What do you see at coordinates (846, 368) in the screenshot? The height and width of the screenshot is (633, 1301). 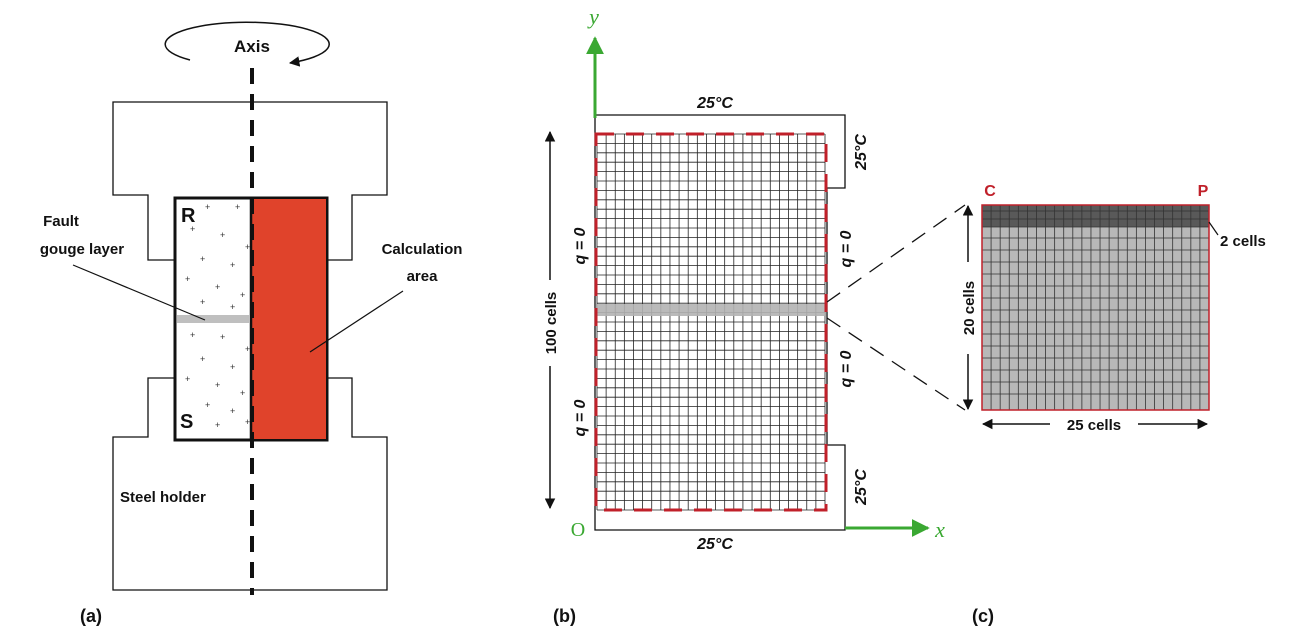 I see `q-right-bottom: q = 0` at bounding box center [846, 368].